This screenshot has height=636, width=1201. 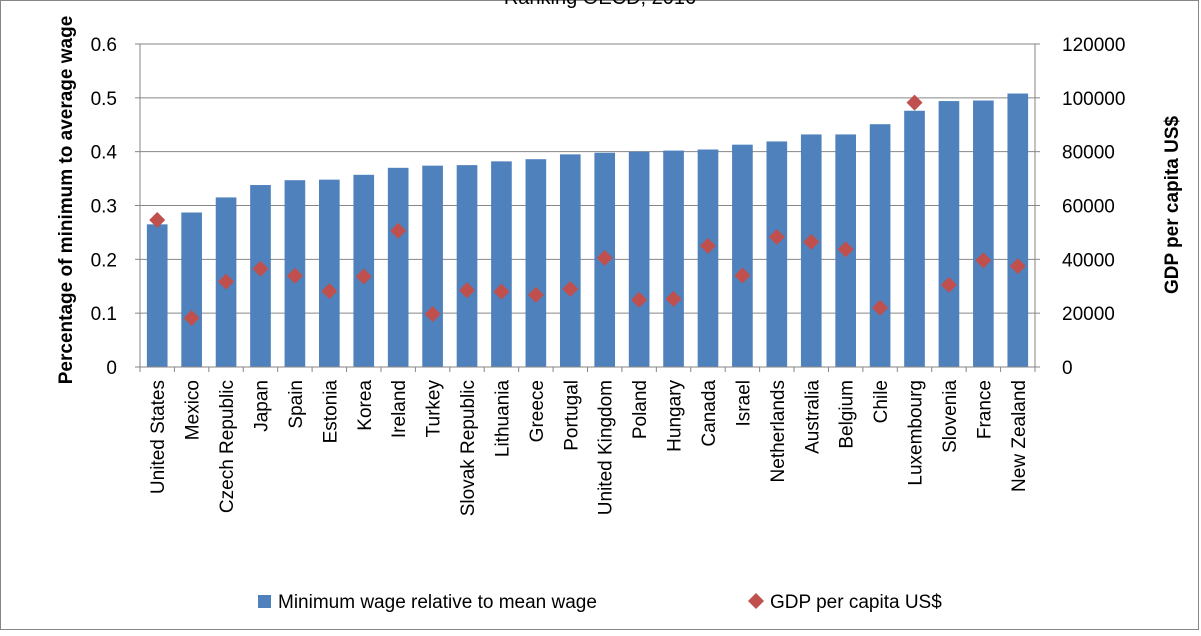 I want to click on x-tick-label: France, so click(x=984, y=409).